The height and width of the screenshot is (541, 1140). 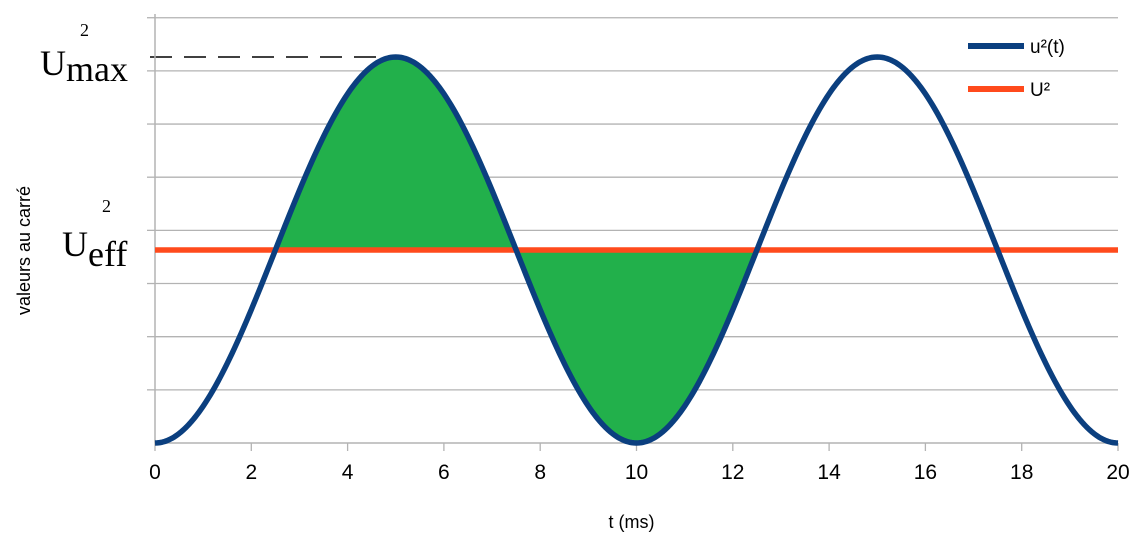 I want to click on x-ticks: 0 2 4 6 8 10 12 14 16 18 20, so click(x=639, y=463).